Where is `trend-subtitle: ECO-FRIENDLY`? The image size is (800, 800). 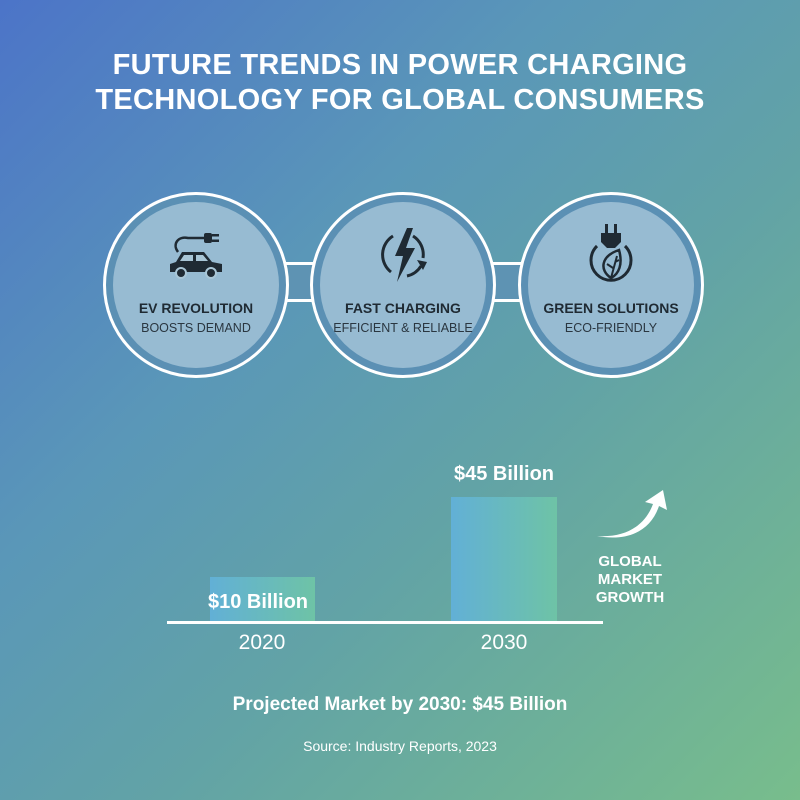 trend-subtitle: ECO-FRIENDLY is located at coordinates (611, 328).